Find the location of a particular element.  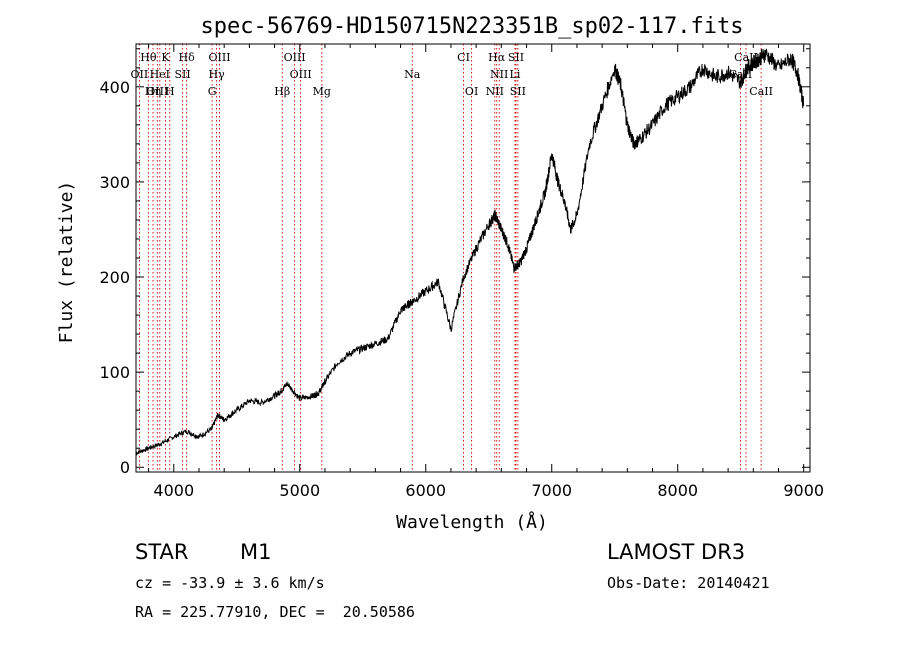

x-tick-label: 9000 is located at coordinates (803, 490).